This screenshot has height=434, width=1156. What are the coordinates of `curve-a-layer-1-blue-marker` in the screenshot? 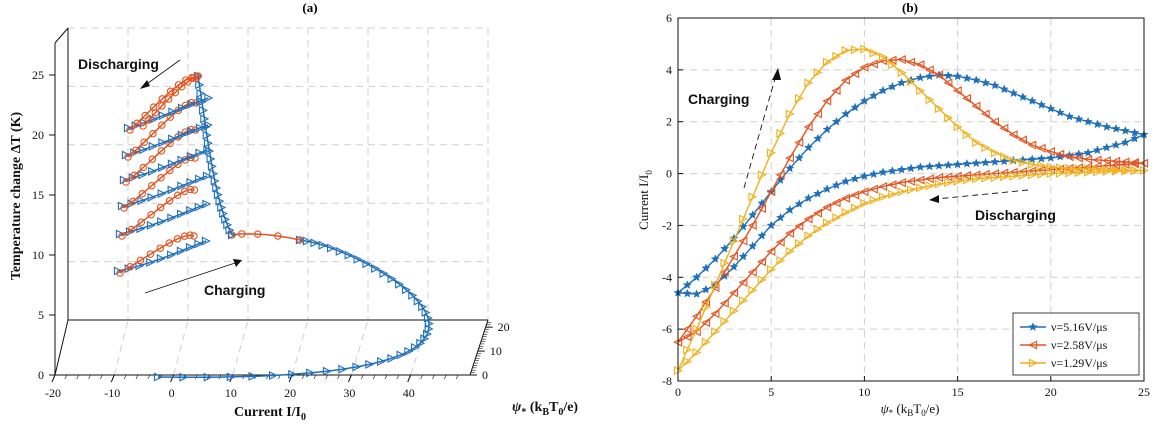 It's located at (151, 225).